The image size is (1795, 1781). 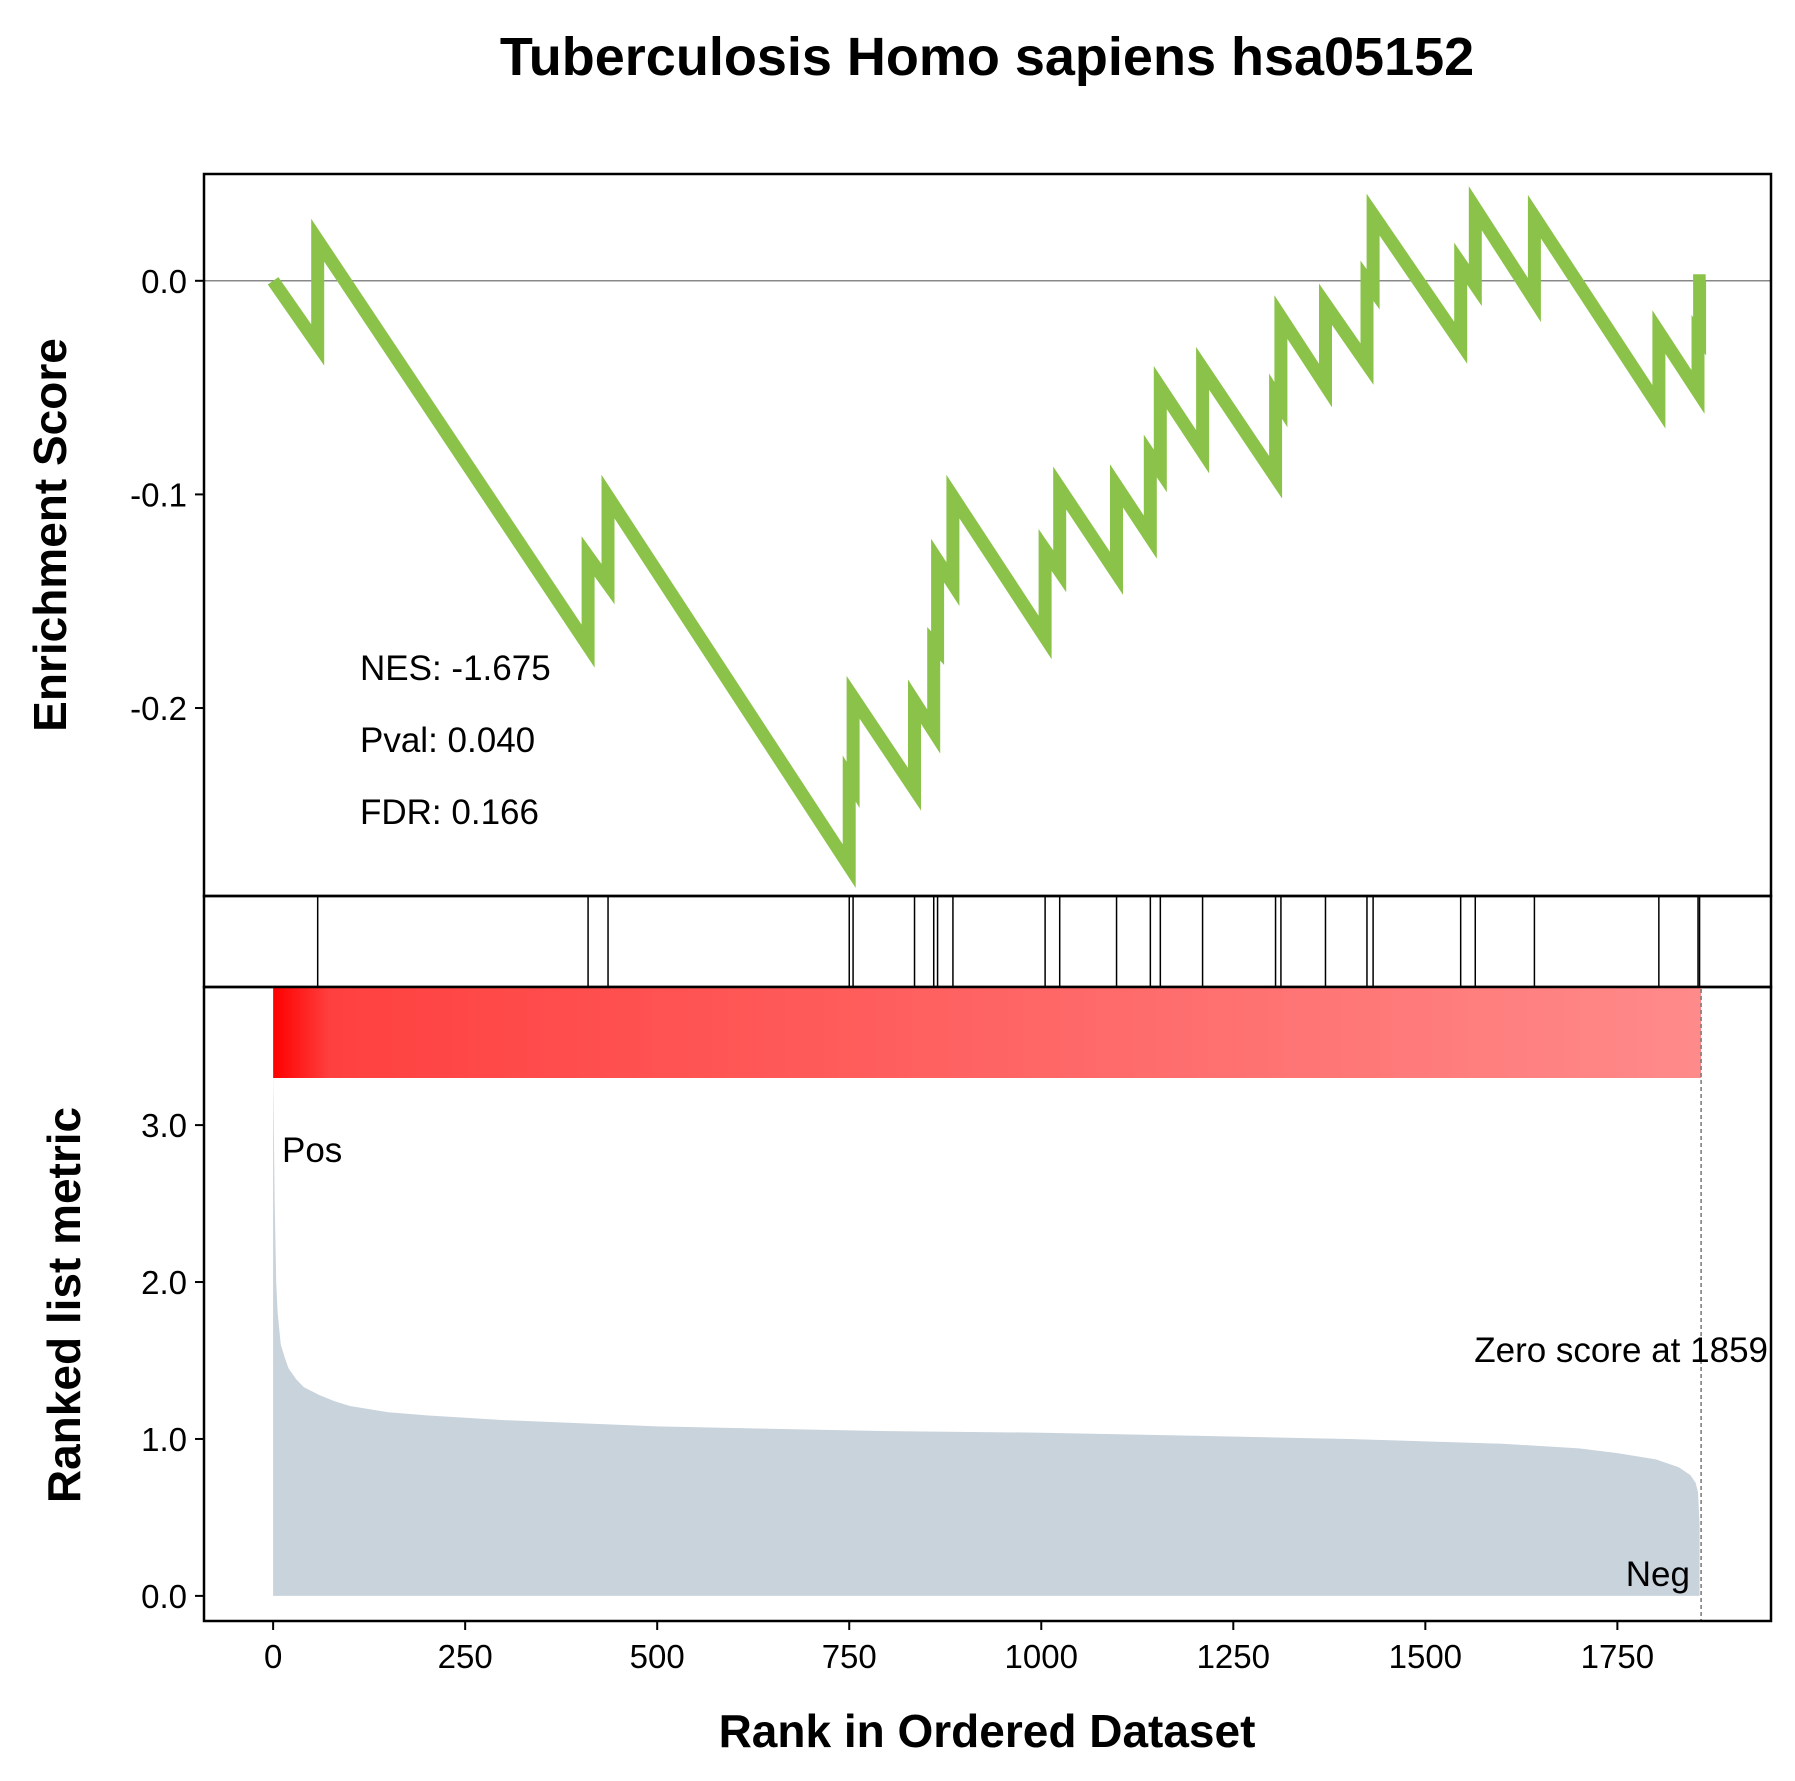 I want to click on heatmap-bar, so click(x=987, y=1033).